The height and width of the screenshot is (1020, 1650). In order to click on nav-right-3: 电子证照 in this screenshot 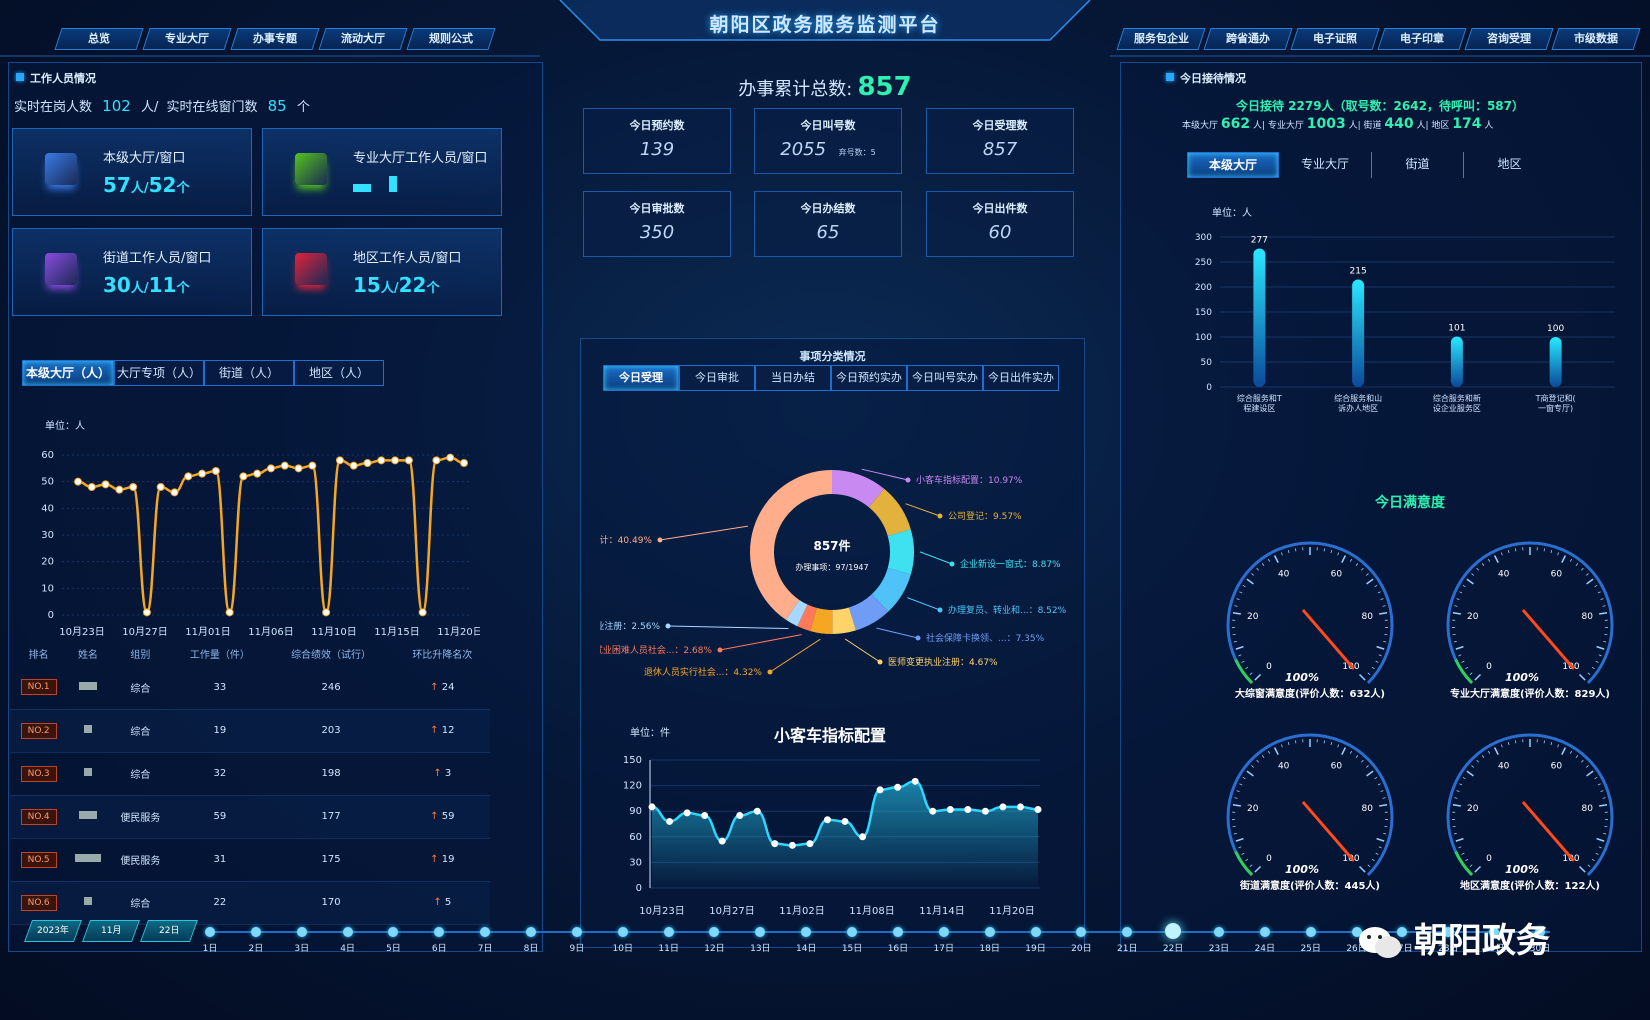, I will do `click(1335, 39)`.